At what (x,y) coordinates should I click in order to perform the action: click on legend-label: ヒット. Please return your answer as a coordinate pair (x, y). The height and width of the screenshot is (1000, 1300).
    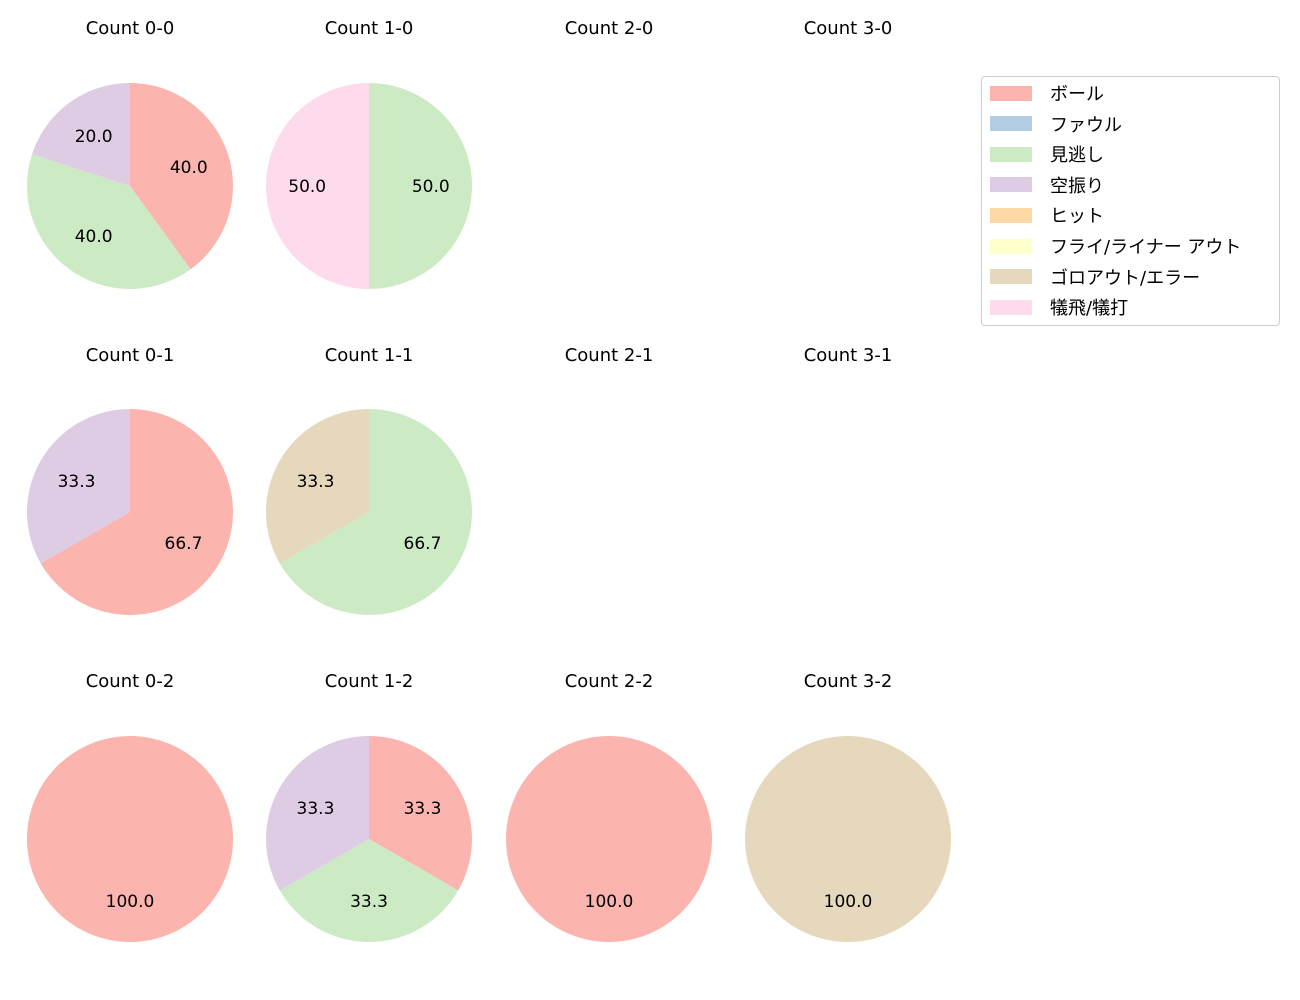
    Looking at the image, I should click on (1077, 217).